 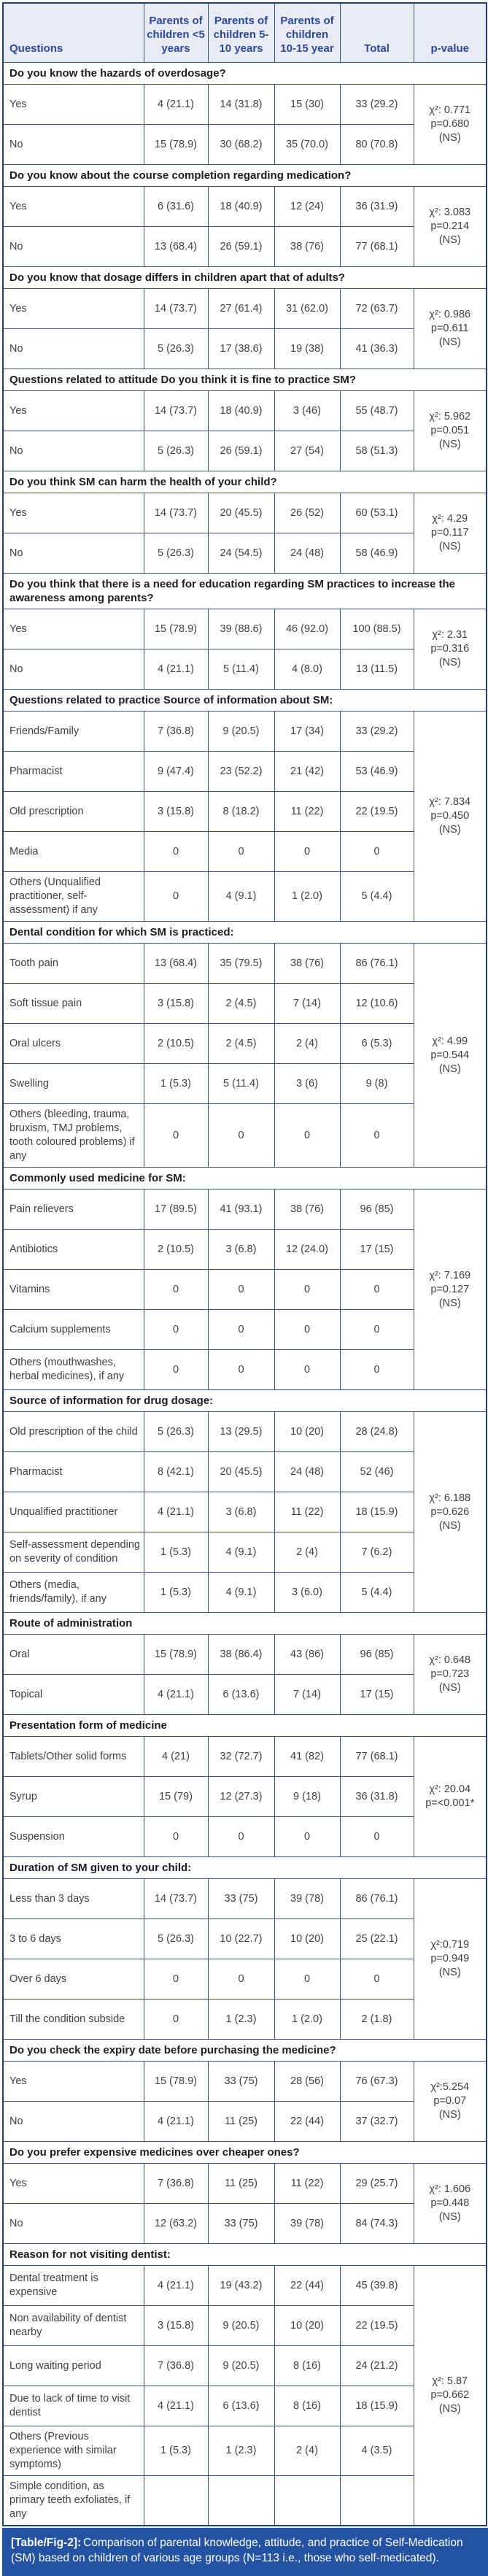 I want to click on value-cell: 17 (89.5), so click(x=176, y=1209).